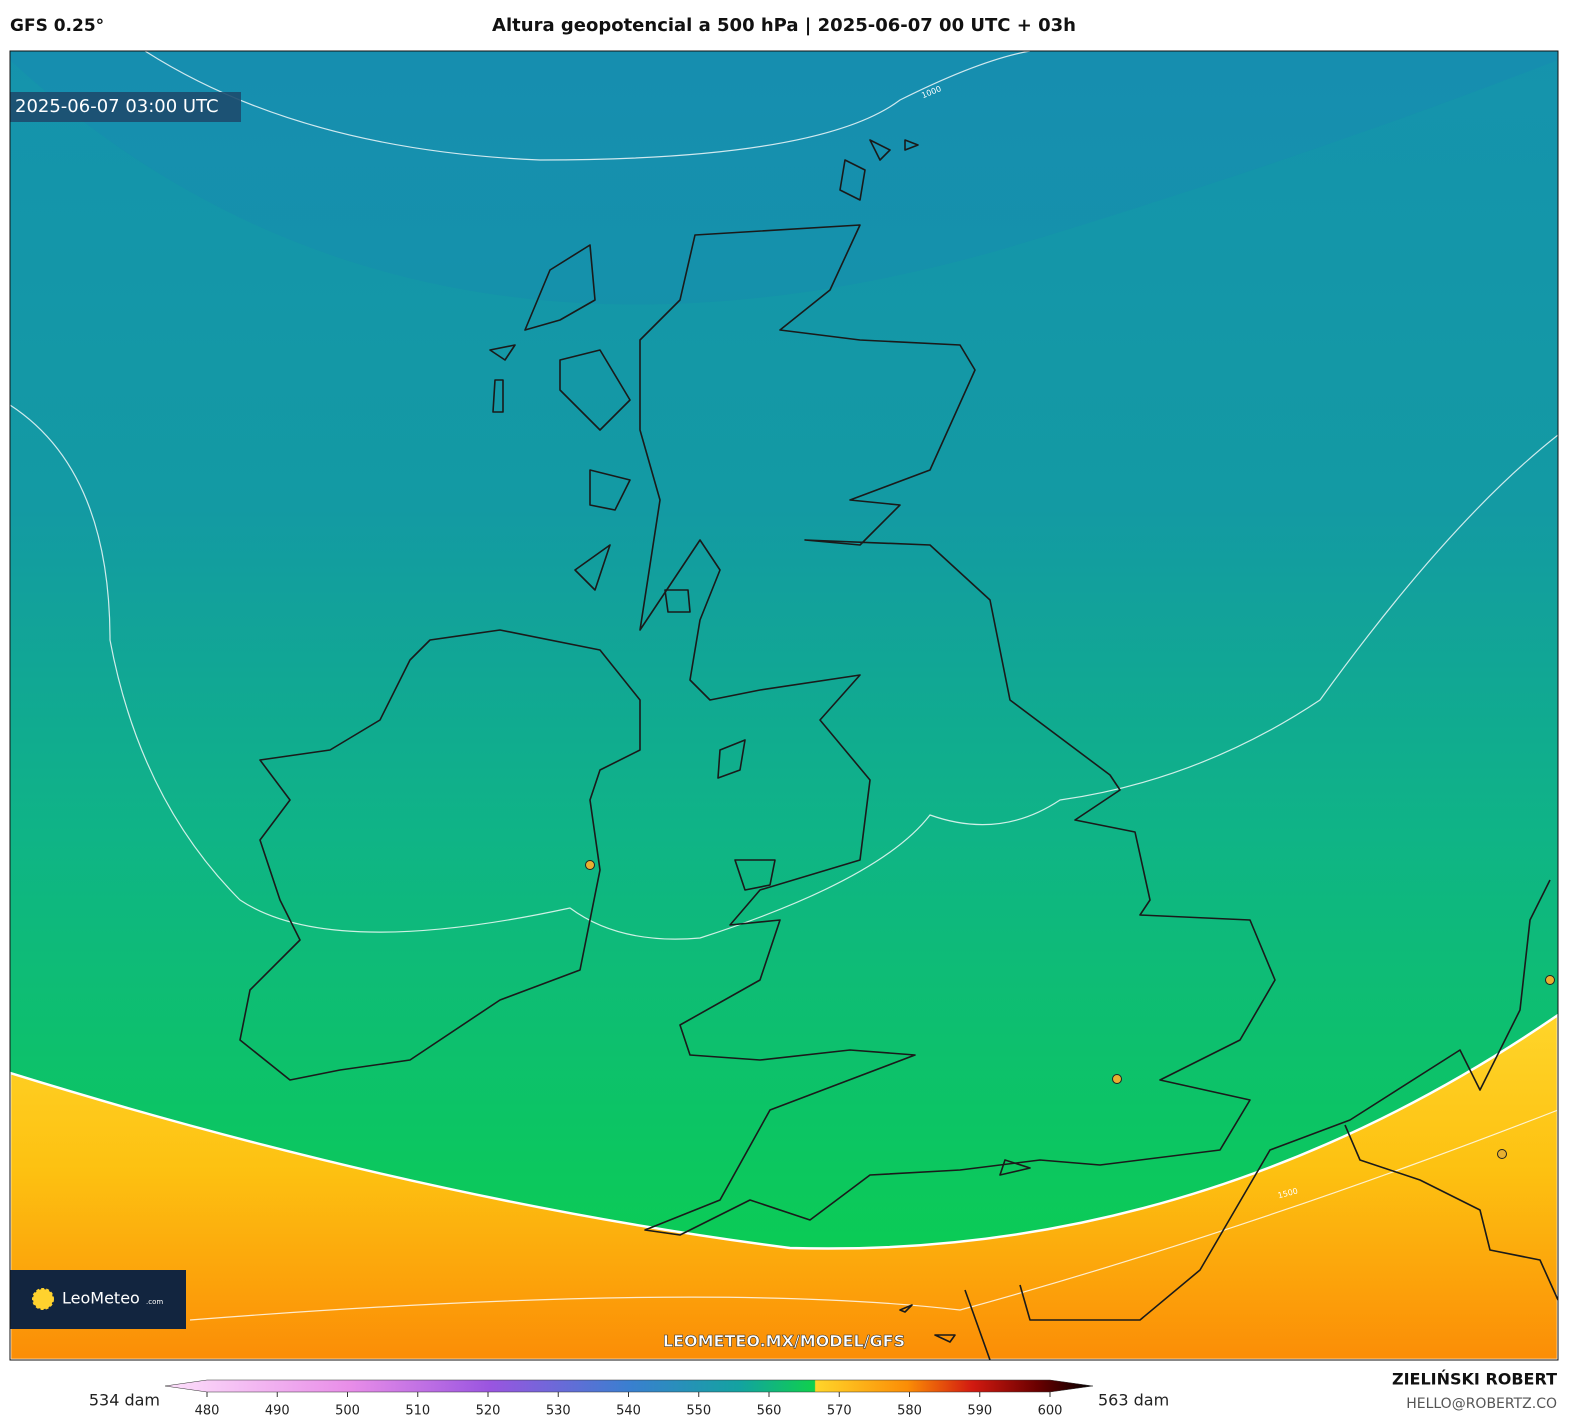 The image size is (1570, 1421). Describe the element at coordinates (417, 1411) in the screenshot. I see `colorbar-tick-label: 510` at that location.